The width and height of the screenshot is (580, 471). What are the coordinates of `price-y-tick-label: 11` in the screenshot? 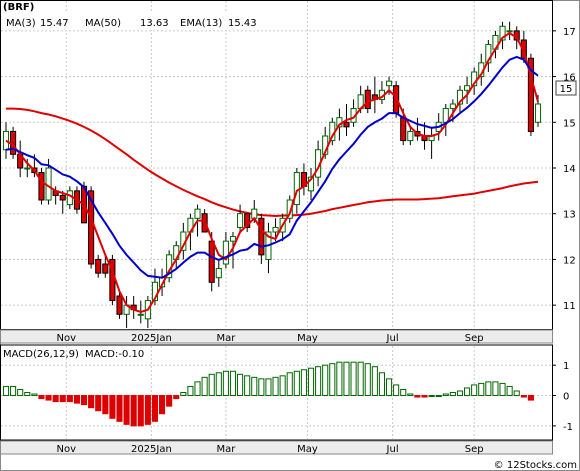 It's located at (569, 306).